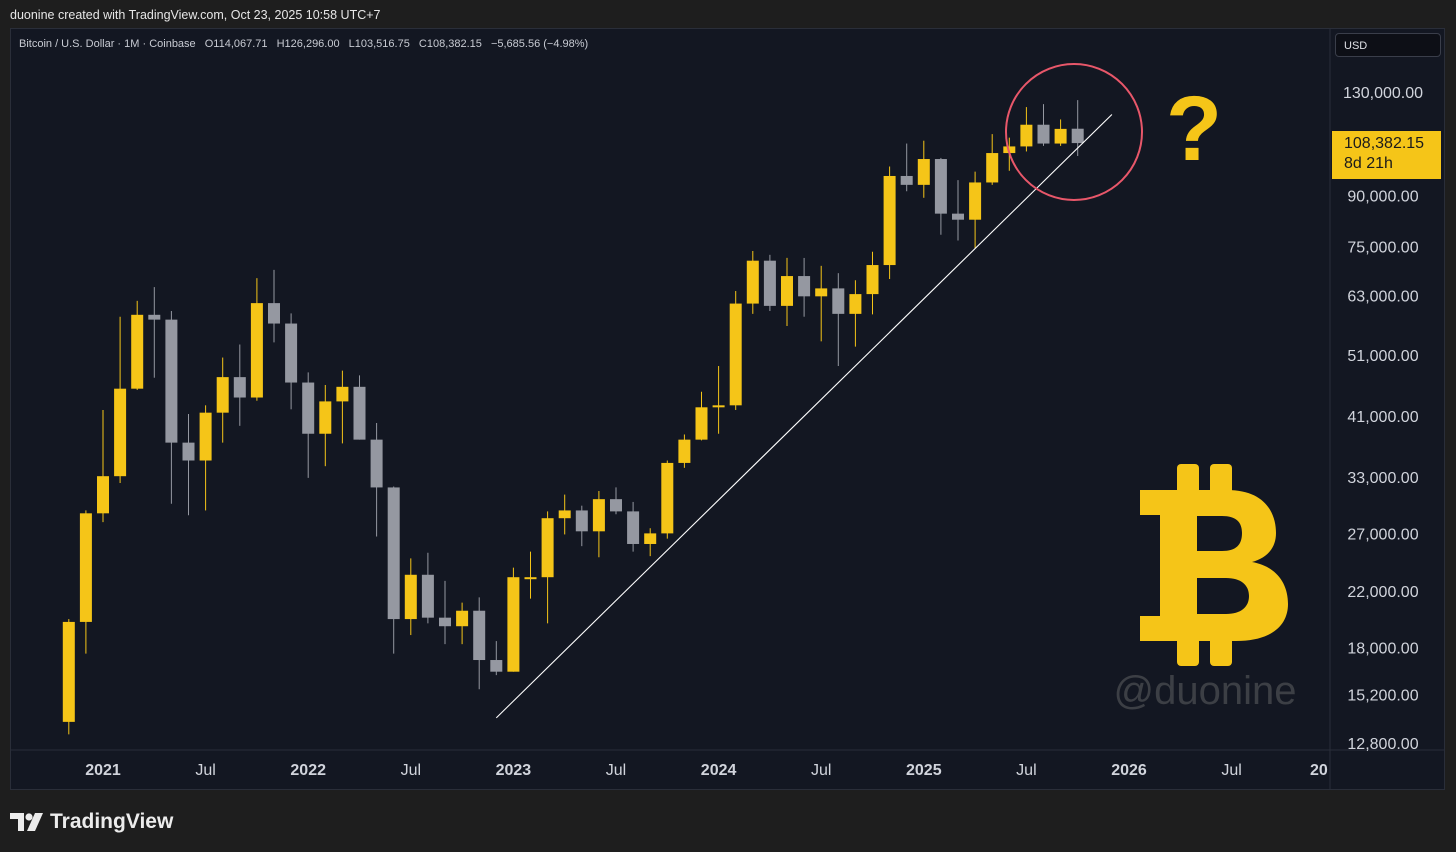 Image resolution: width=1456 pixels, height=852 pixels. Describe the element at coordinates (1384, 143) in the screenshot. I see `last-price: 108,382.15` at that location.